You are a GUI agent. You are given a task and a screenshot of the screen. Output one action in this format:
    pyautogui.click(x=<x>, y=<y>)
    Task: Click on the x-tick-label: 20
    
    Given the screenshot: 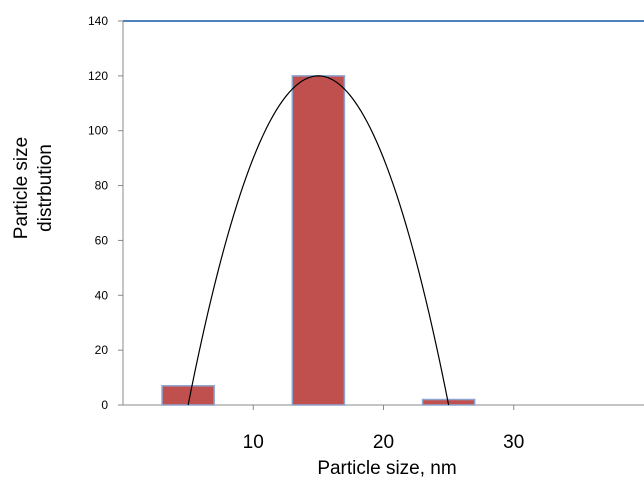 What is the action you would take?
    pyautogui.click(x=383, y=442)
    